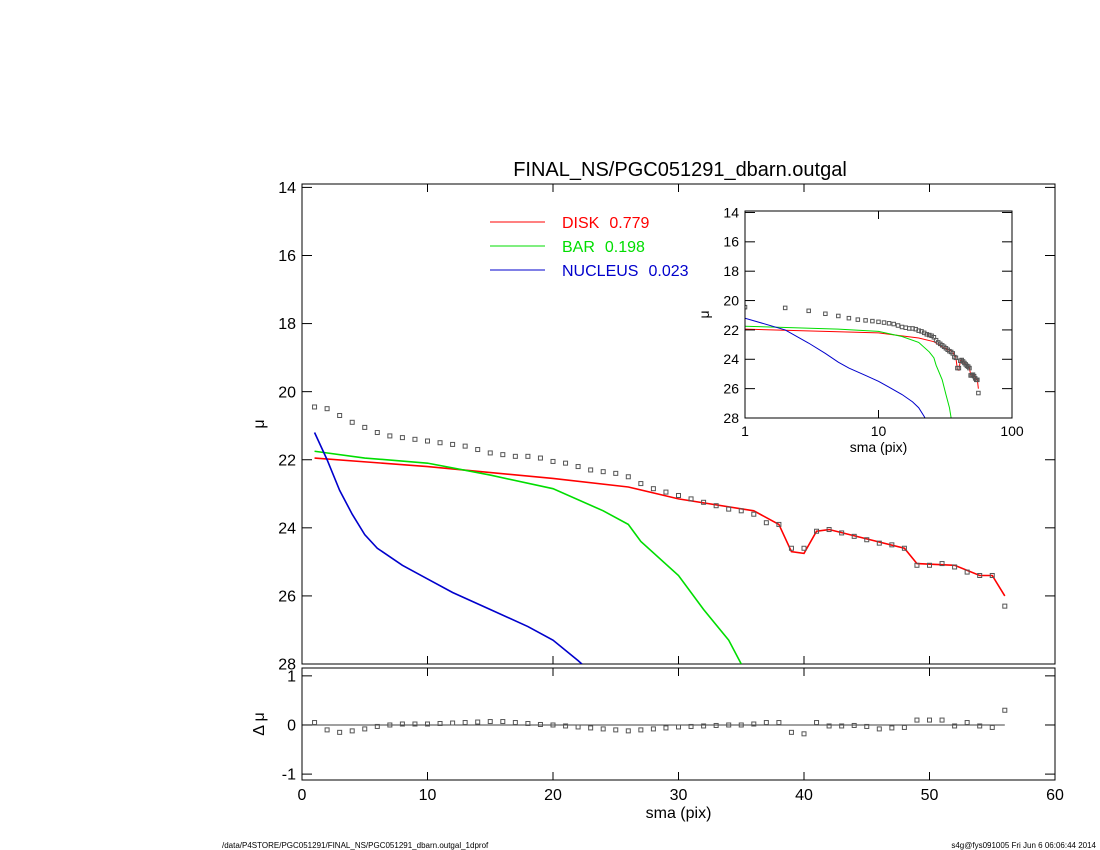 The height and width of the screenshot is (850, 1100). Describe the element at coordinates (259, 723) in the screenshot. I see `y-axis-label: Δ μ` at that location.